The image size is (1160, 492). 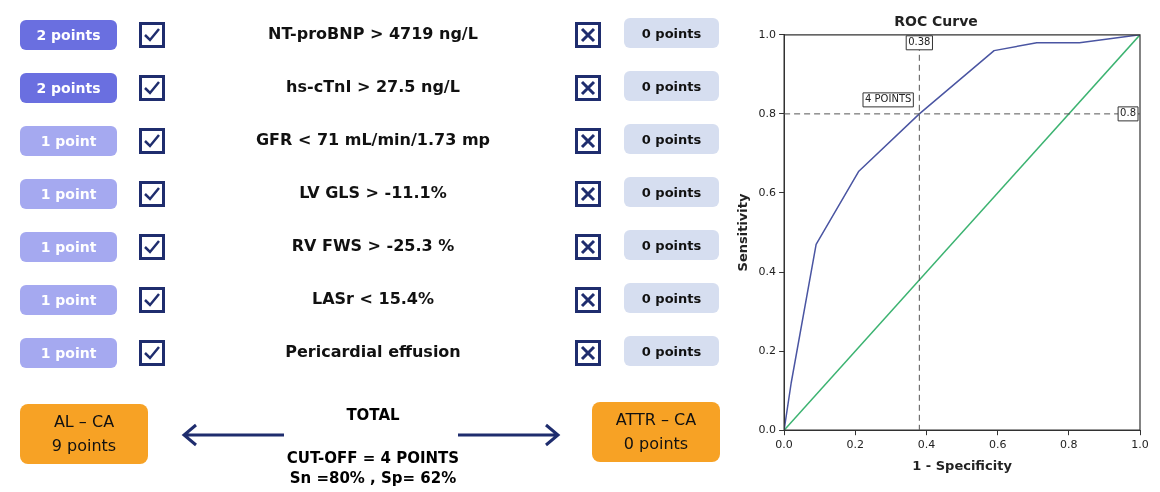 What do you see at coordinates (997, 444) in the screenshot?
I see `x-tick-label: 0.6` at bounding box center [997, 444].